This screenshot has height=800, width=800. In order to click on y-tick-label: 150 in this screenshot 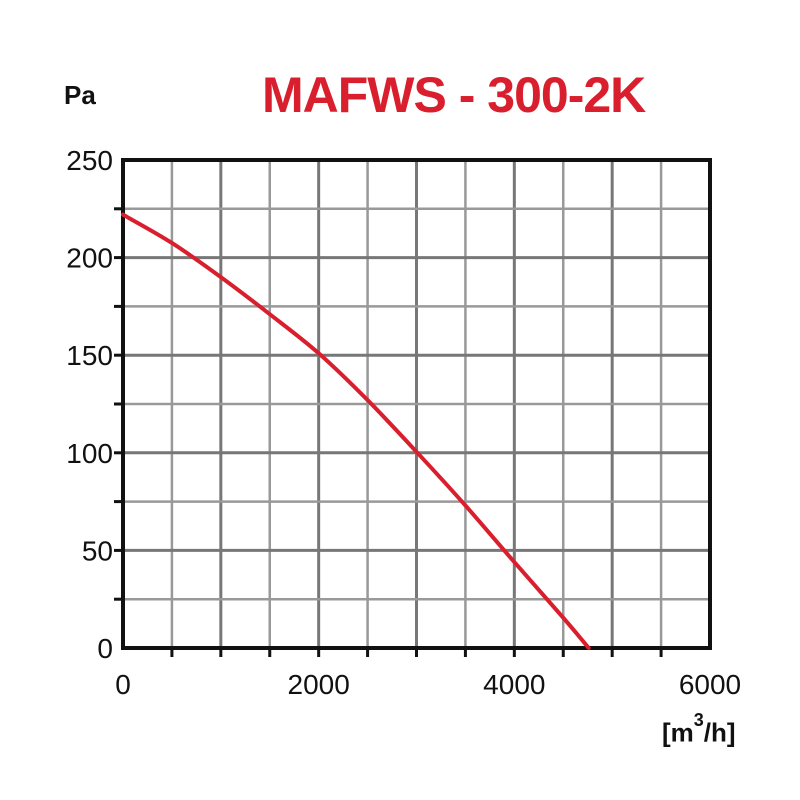, I will do `click(89, 355)`.